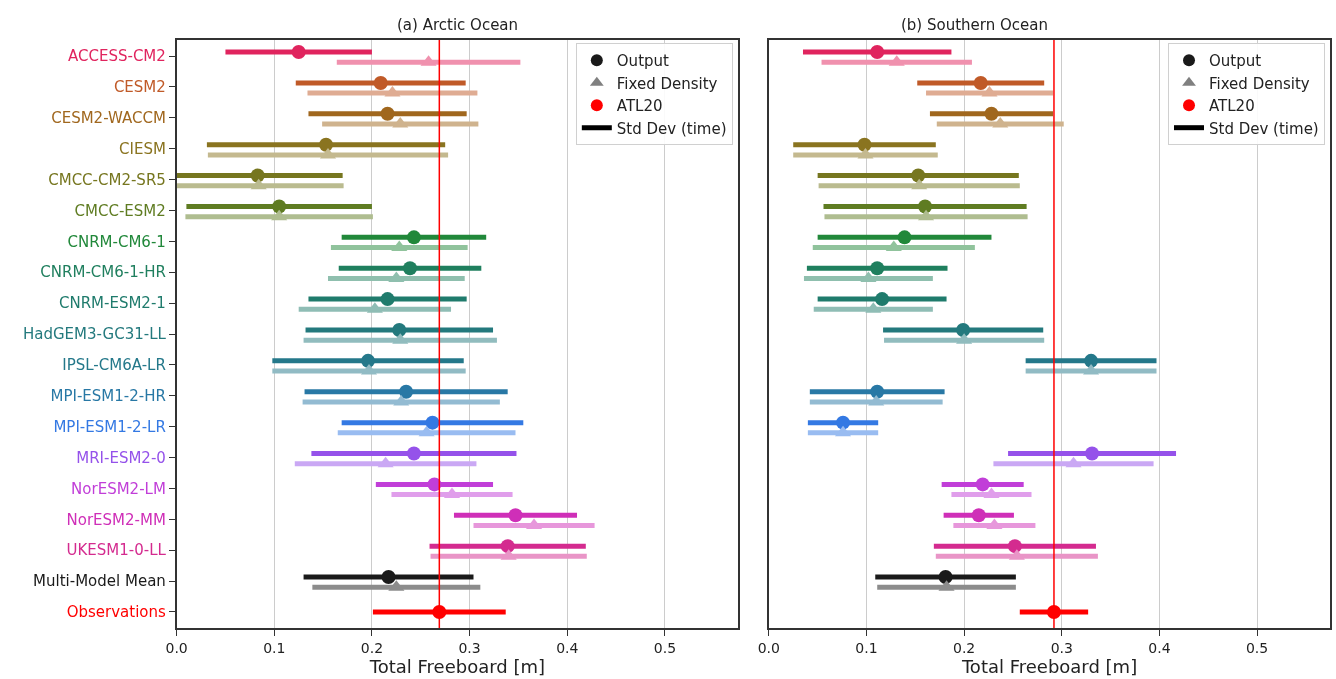 The width and height of the screenshot is (1336, 679). I want to click on y-tick-label: CMCC-CM2-SR5, so click(107, 179).